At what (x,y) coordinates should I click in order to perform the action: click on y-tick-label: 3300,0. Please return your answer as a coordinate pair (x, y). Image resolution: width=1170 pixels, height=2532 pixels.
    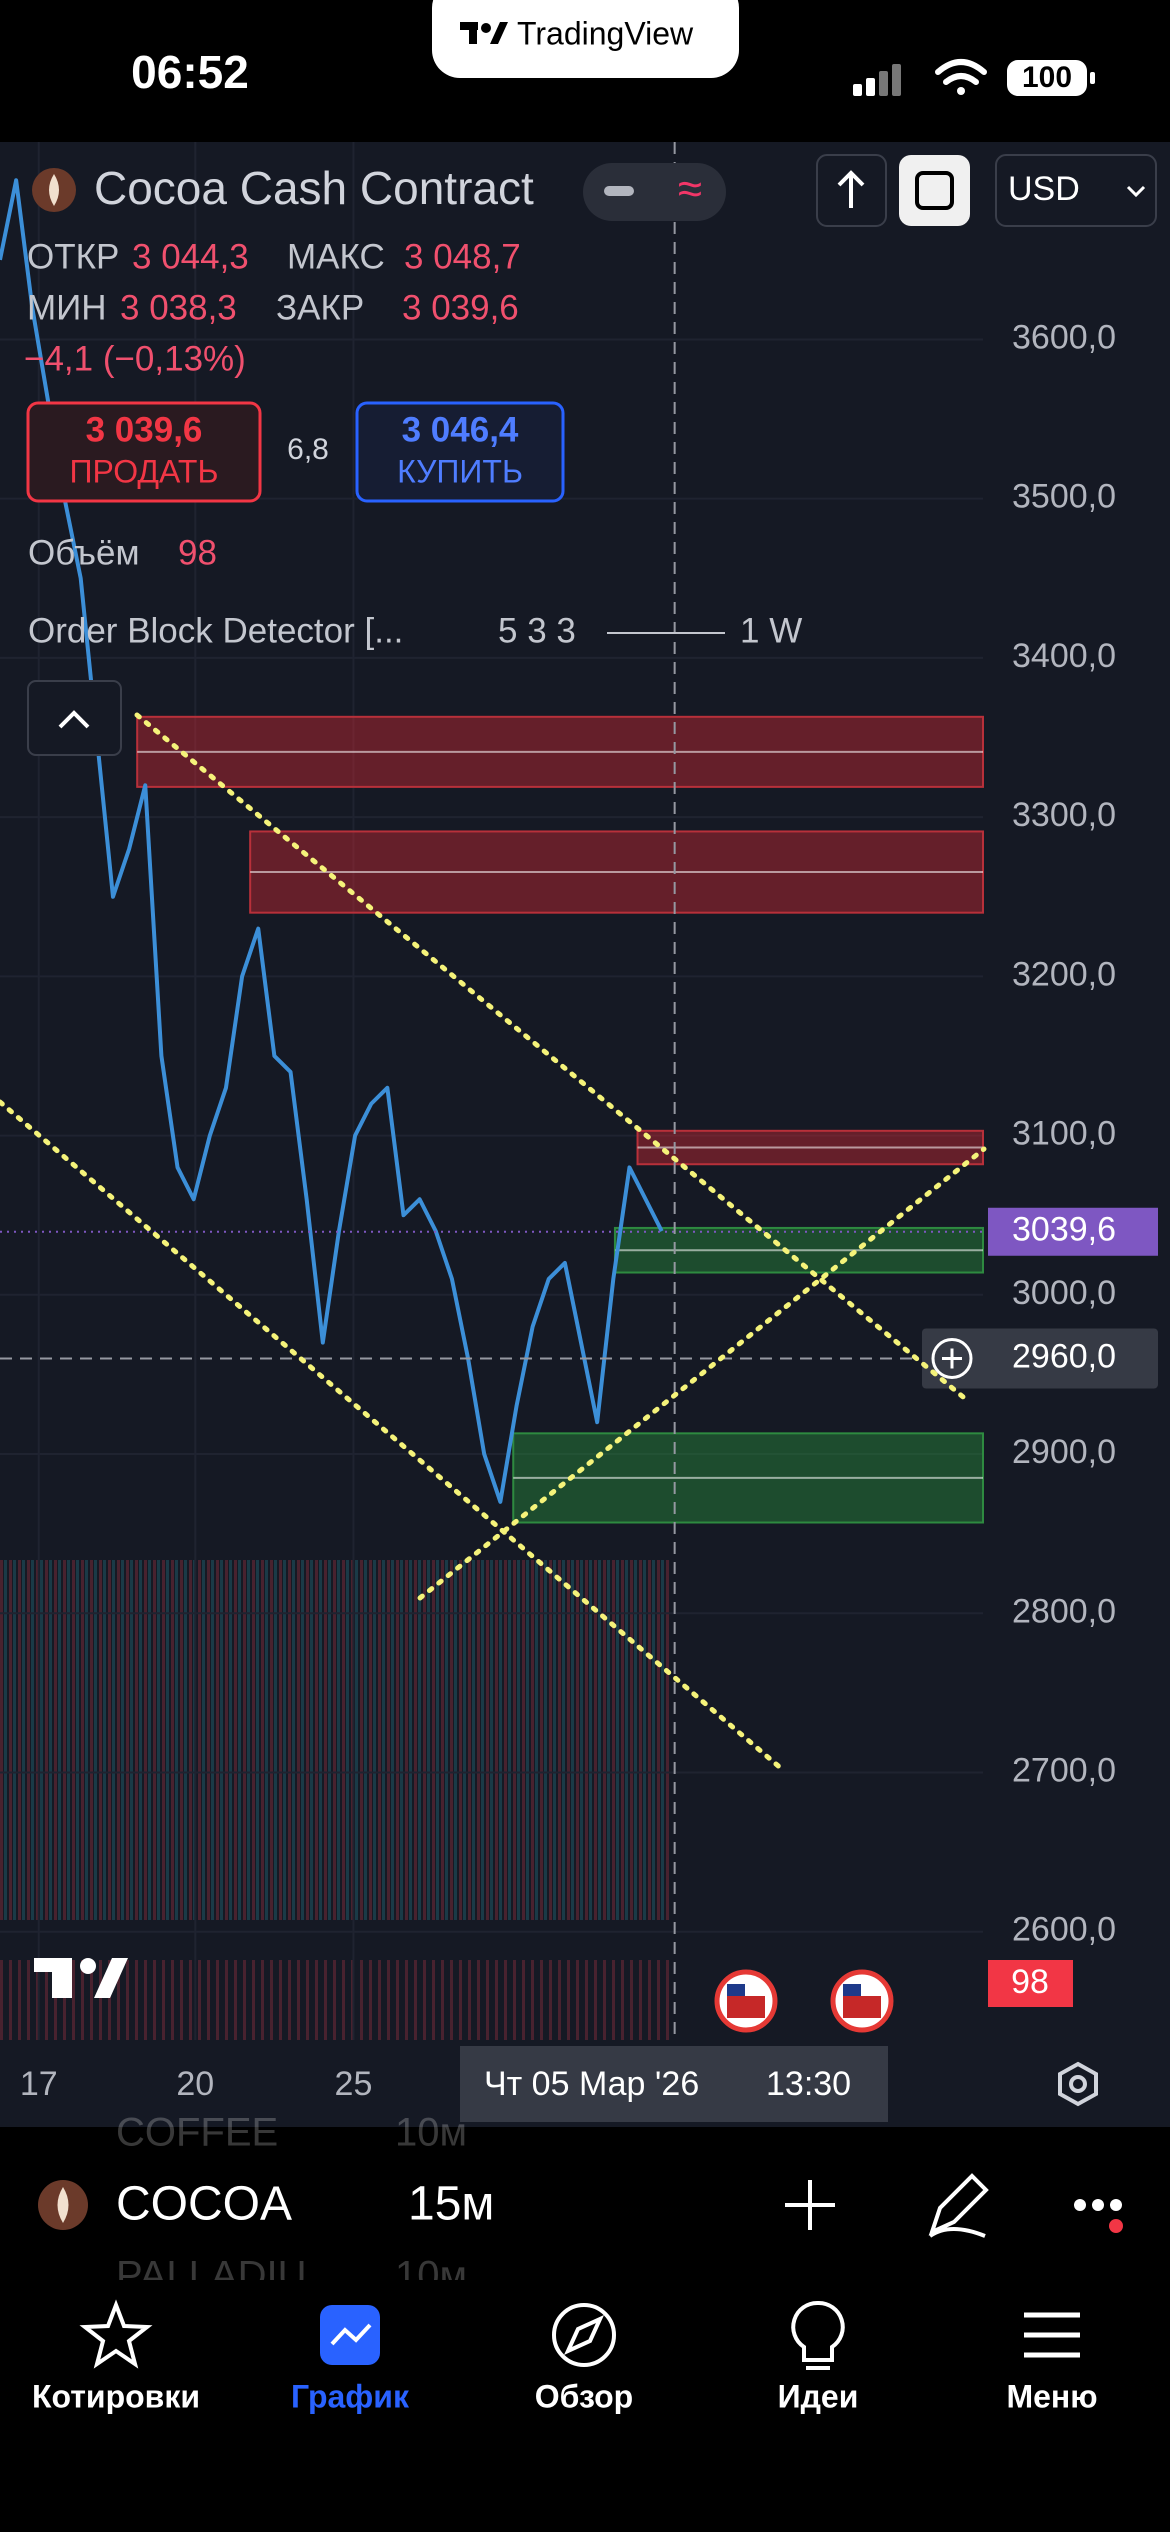
    Looking at the image, I should click on (1064, 815).